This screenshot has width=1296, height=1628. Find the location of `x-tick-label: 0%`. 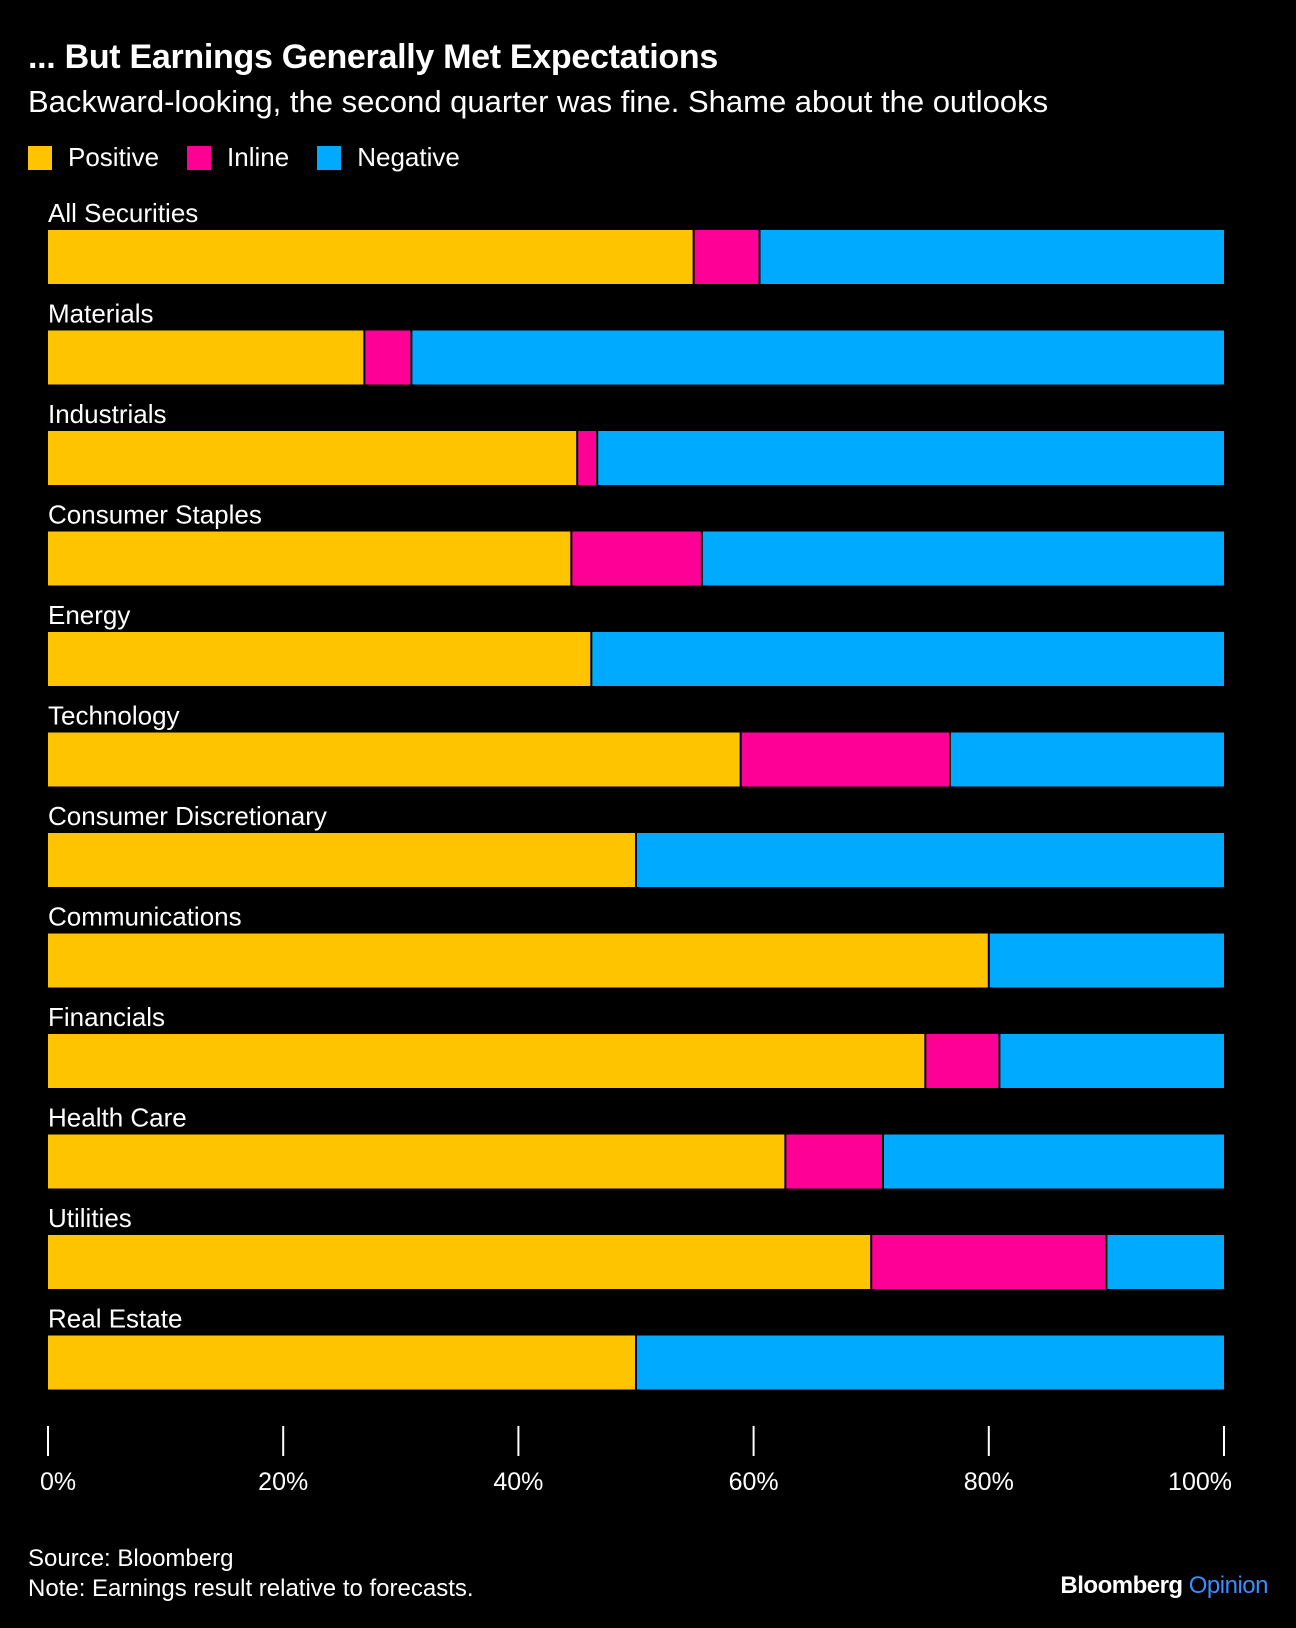

x-tick-label: 0% is located at coordinates (58, 1482).